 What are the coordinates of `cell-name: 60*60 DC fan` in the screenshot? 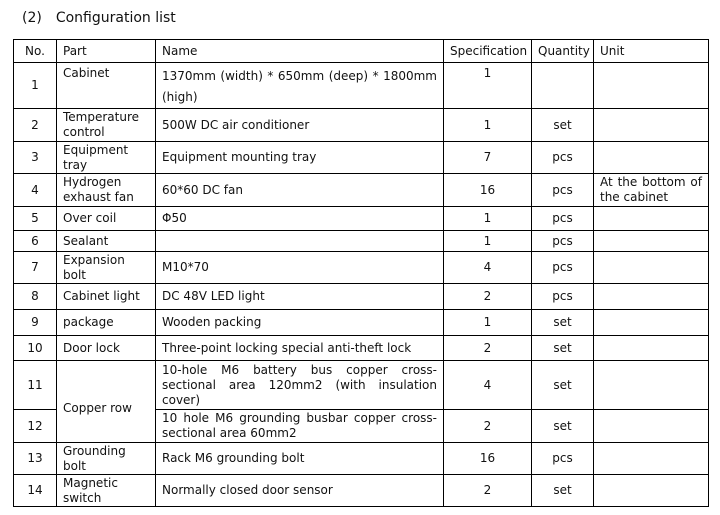 It's located at (299, 190).